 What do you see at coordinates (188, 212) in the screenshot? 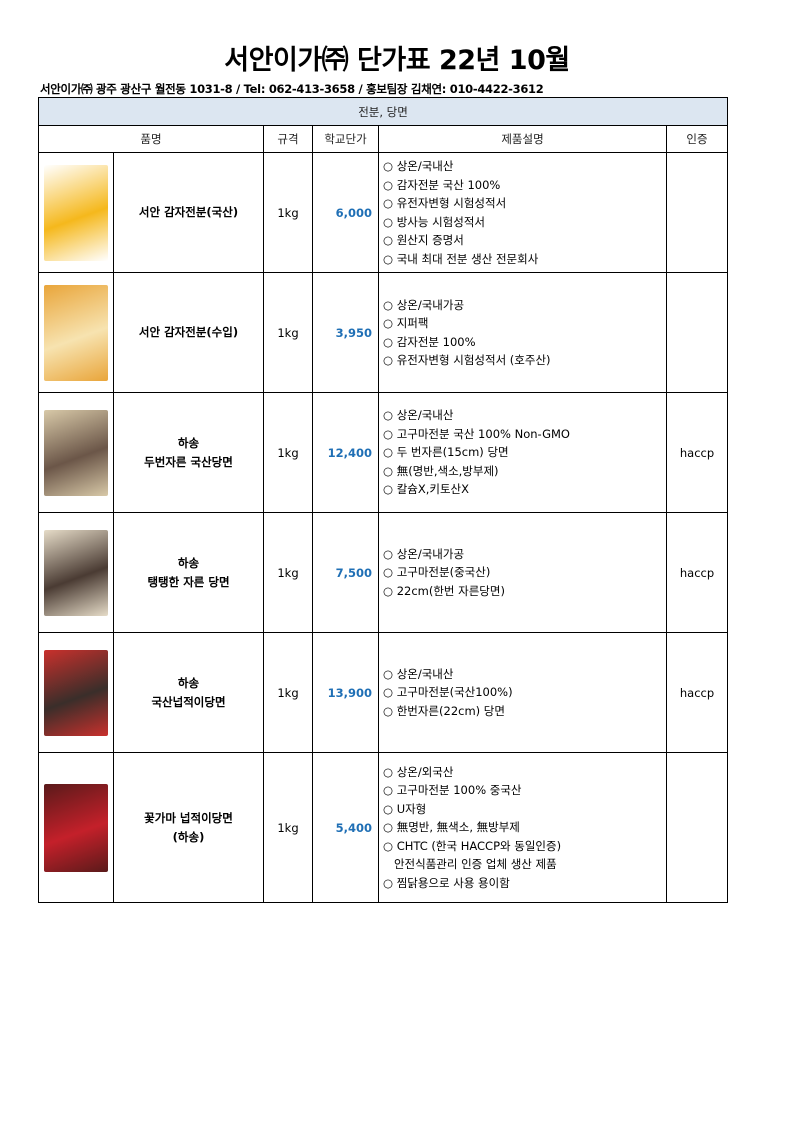
I see `product-name: 서안 감자전분(국산)` at bounding box center [188, 212].